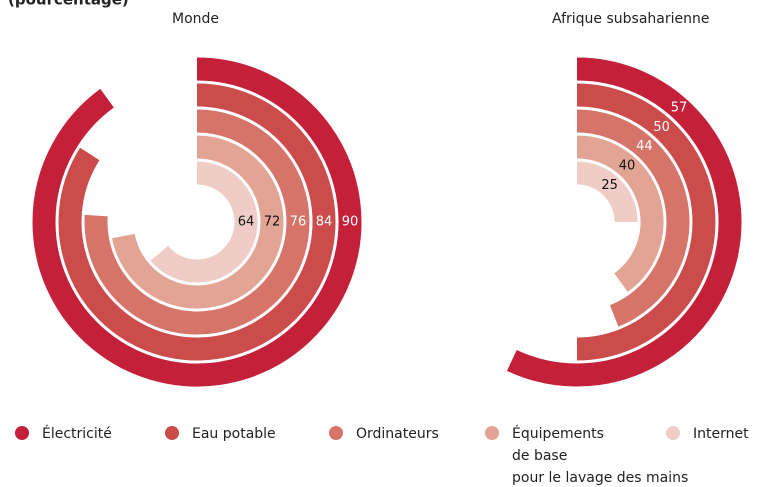  I want to click on legend-label: Électricité, so click(77, 433).